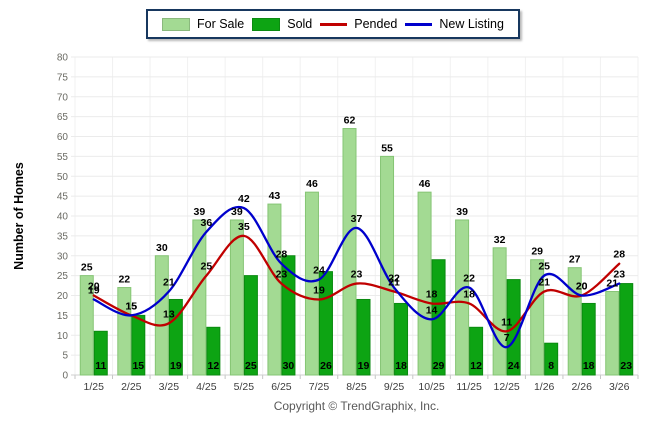  Describe the element at coordinates (431, 387) in the screenshot. I see `x-axis-label: 10/25` at that location.